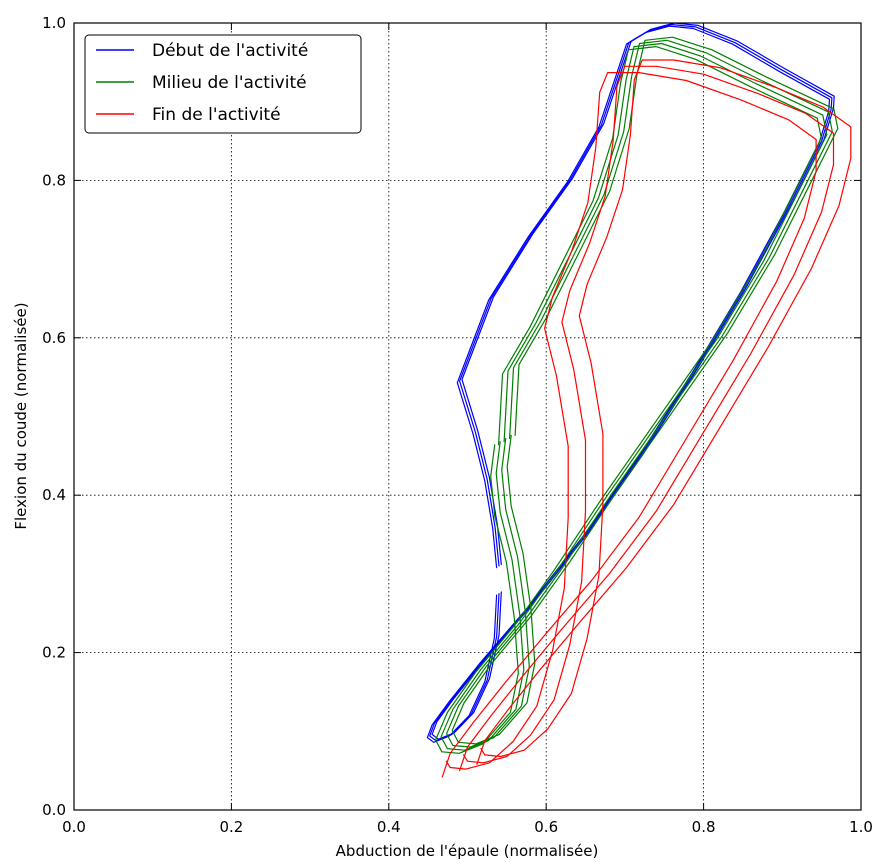  I want to click on x-tick-label: 0.6, so click(546, 827).